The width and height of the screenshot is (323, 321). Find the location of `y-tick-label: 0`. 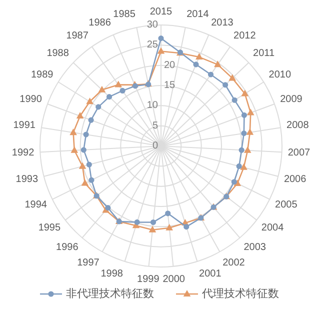

y-tick-label: 0 is located at coordinates (155, 146).